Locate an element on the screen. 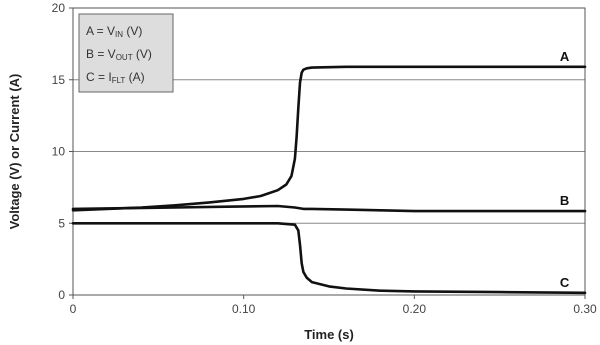 The height and width of the screenshot is (345, 600). x-axis-title: Time (s) is located at coordinates (329, 334).